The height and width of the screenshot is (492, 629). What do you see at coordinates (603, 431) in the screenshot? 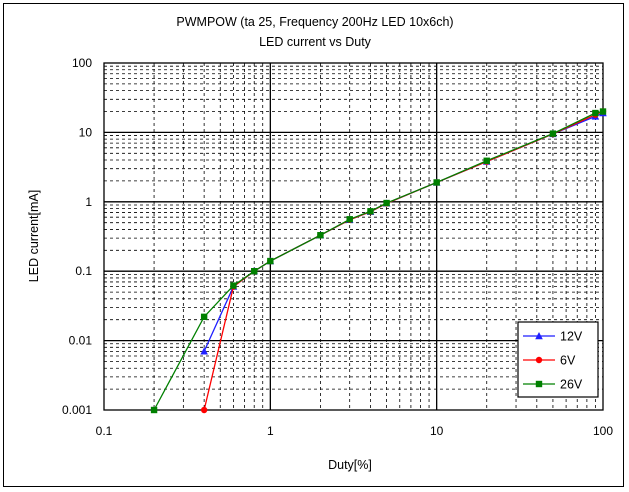
I see `x-tick-label: 100` at bounding box center [603, 431].